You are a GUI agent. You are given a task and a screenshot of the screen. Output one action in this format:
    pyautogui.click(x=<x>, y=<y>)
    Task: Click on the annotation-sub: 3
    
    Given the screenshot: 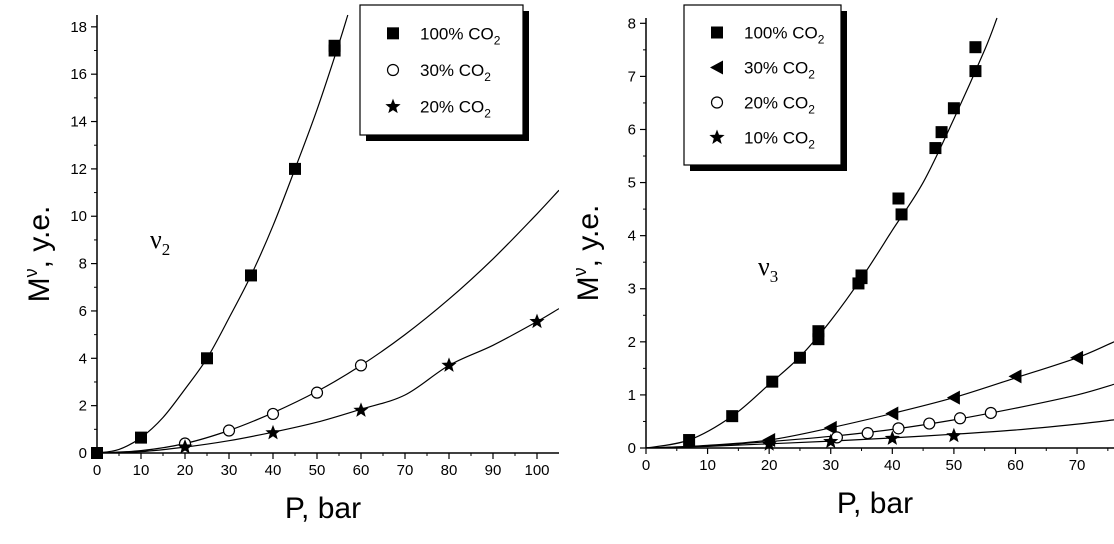 What is the action you would take?
    pyautogui.click(x=774, y=276)
    